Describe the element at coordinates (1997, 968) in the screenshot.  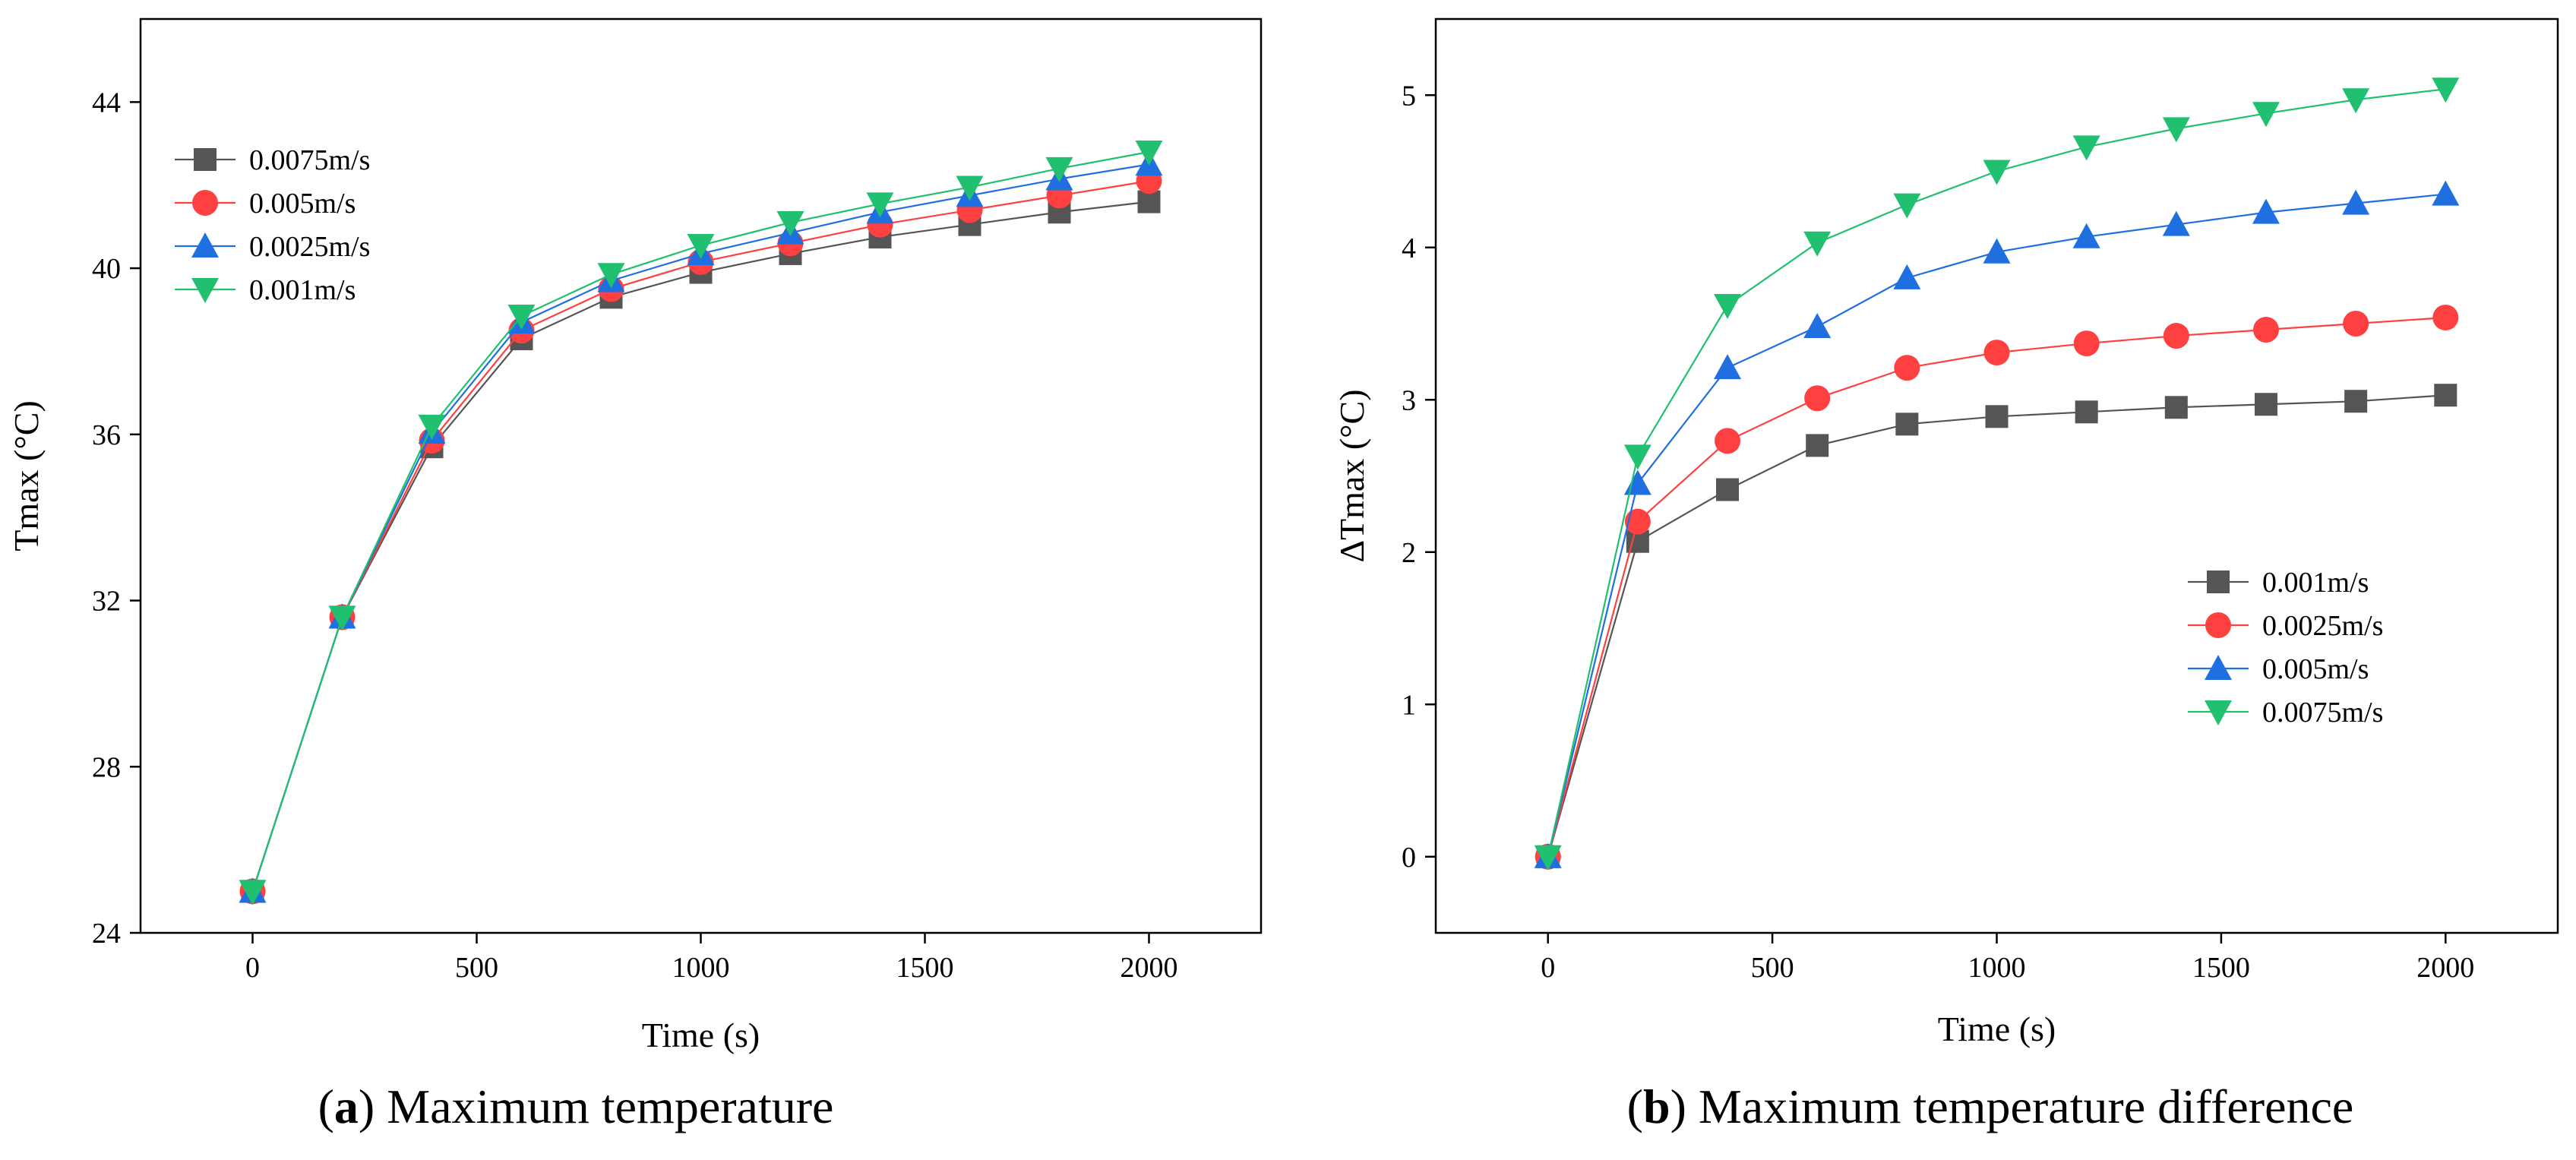
I see `x-tick-label: 1000` at that location.